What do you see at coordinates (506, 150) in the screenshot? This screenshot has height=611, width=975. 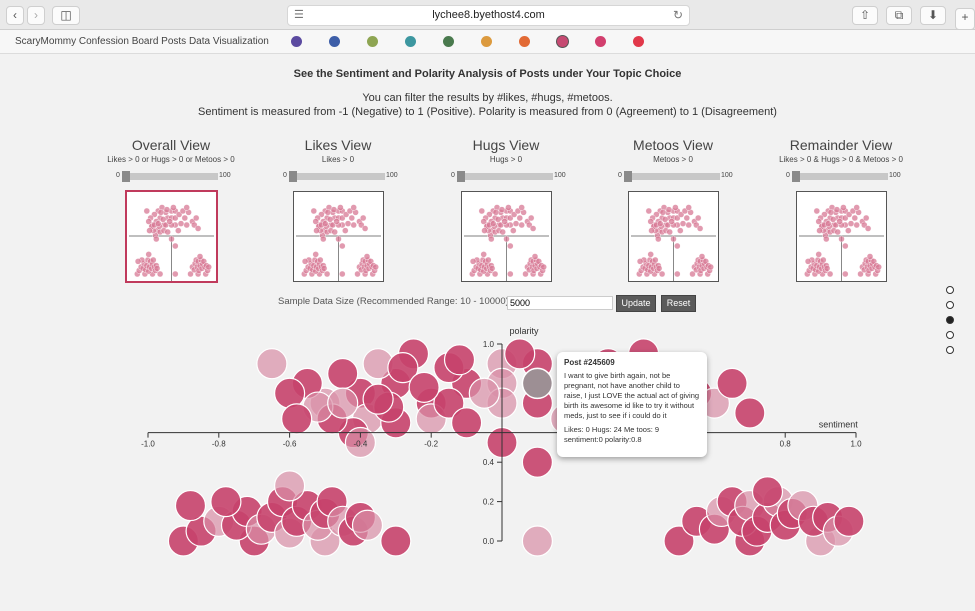 I see `view-panel: Hugs View Hugs > 0` at bounding box center [506, 150].